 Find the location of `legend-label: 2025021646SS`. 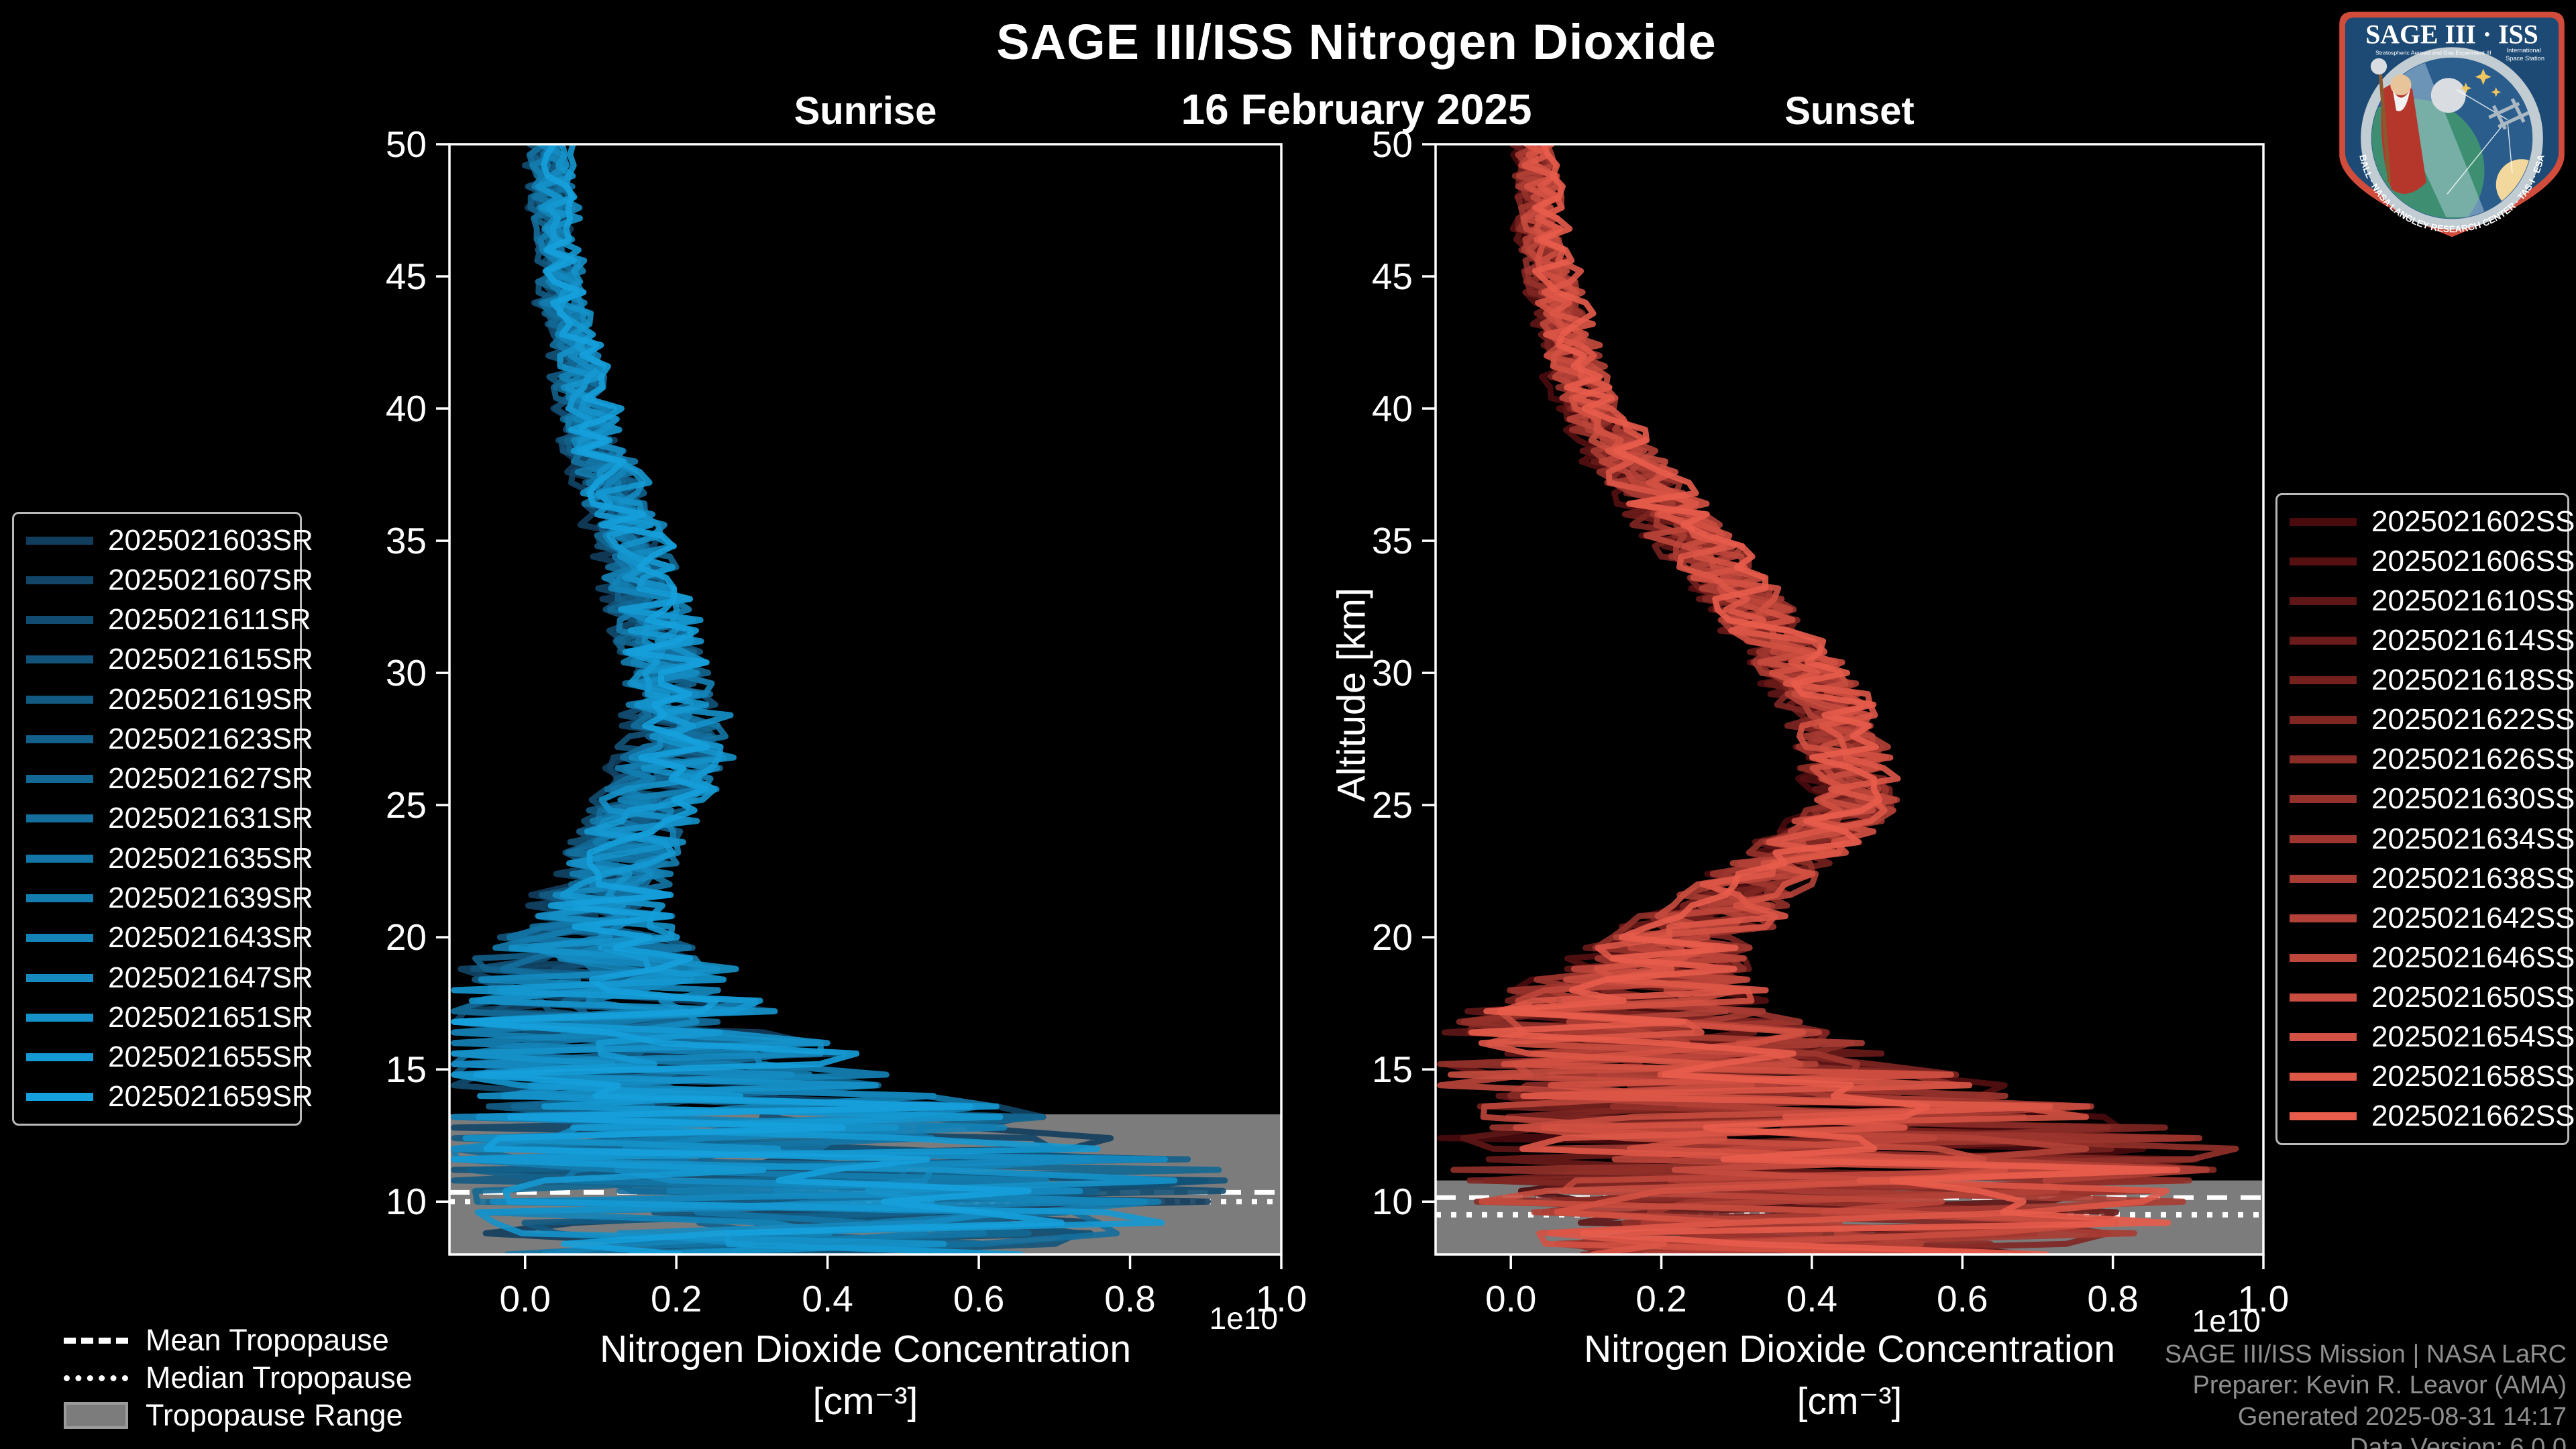

legend-label: 2025021646SS is located at coordinates (2473, 957).